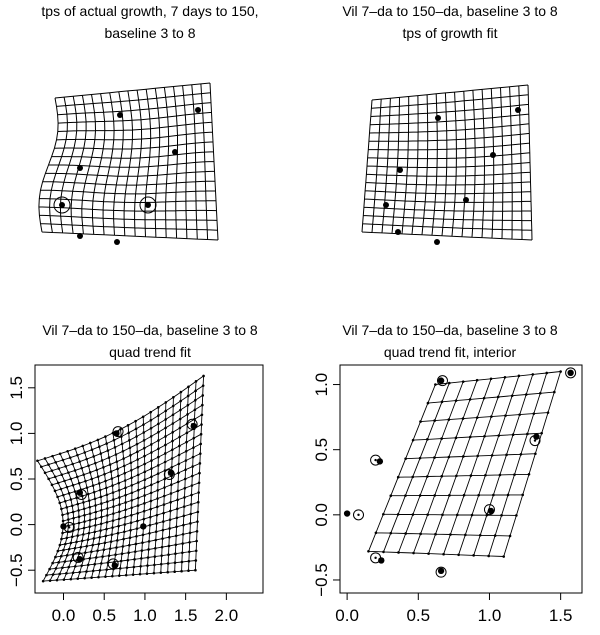 Image resolution: width=600 pixels, height=635 pixels. I want to click on x-tick-label: 0.0, so click(64, 615).